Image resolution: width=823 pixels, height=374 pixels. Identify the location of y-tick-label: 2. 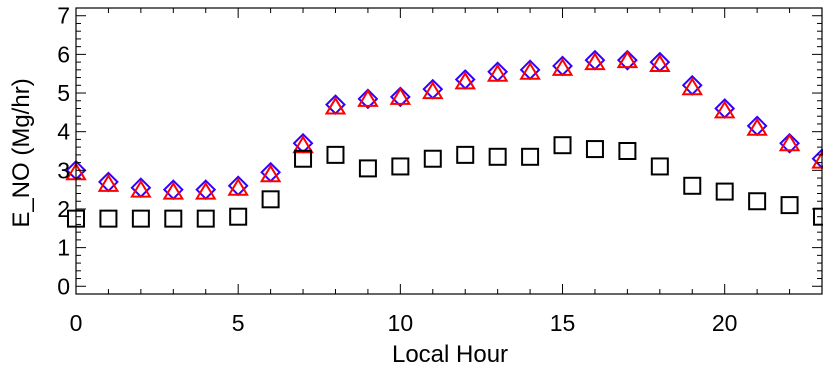
(63, 209).